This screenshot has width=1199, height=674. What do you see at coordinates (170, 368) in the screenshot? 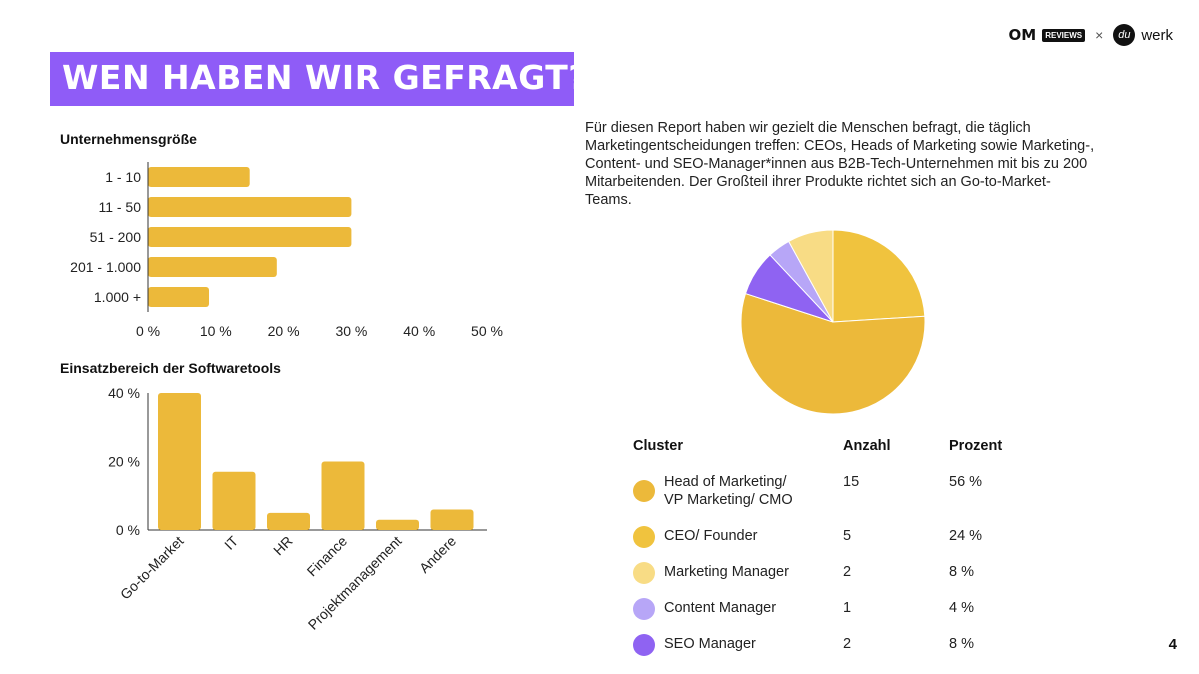
I see `software-area-chart-title: Einsatzbereich der Softwaretools` at bounding box center [170, 368].